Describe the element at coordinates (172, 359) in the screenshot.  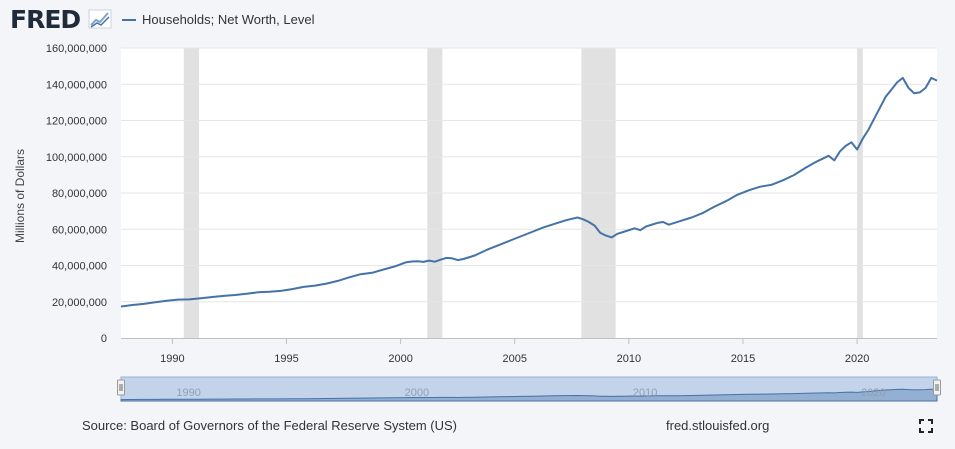
I see `x-tick-label: 1990` at that location.